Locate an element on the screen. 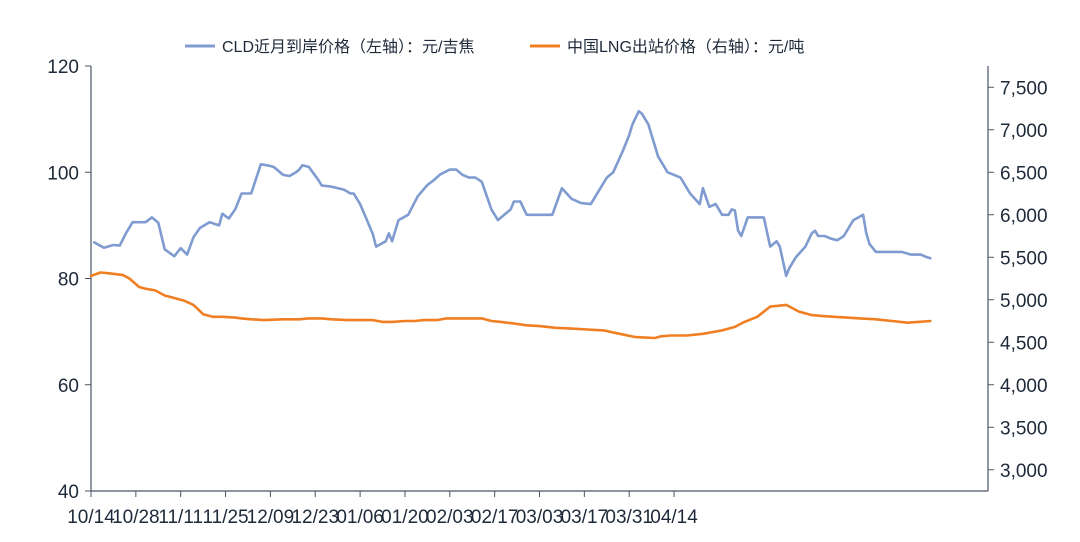 This screenshot has width=1080, height=542. x-tick-label: 02/03 is located at coordinates (450, 517).